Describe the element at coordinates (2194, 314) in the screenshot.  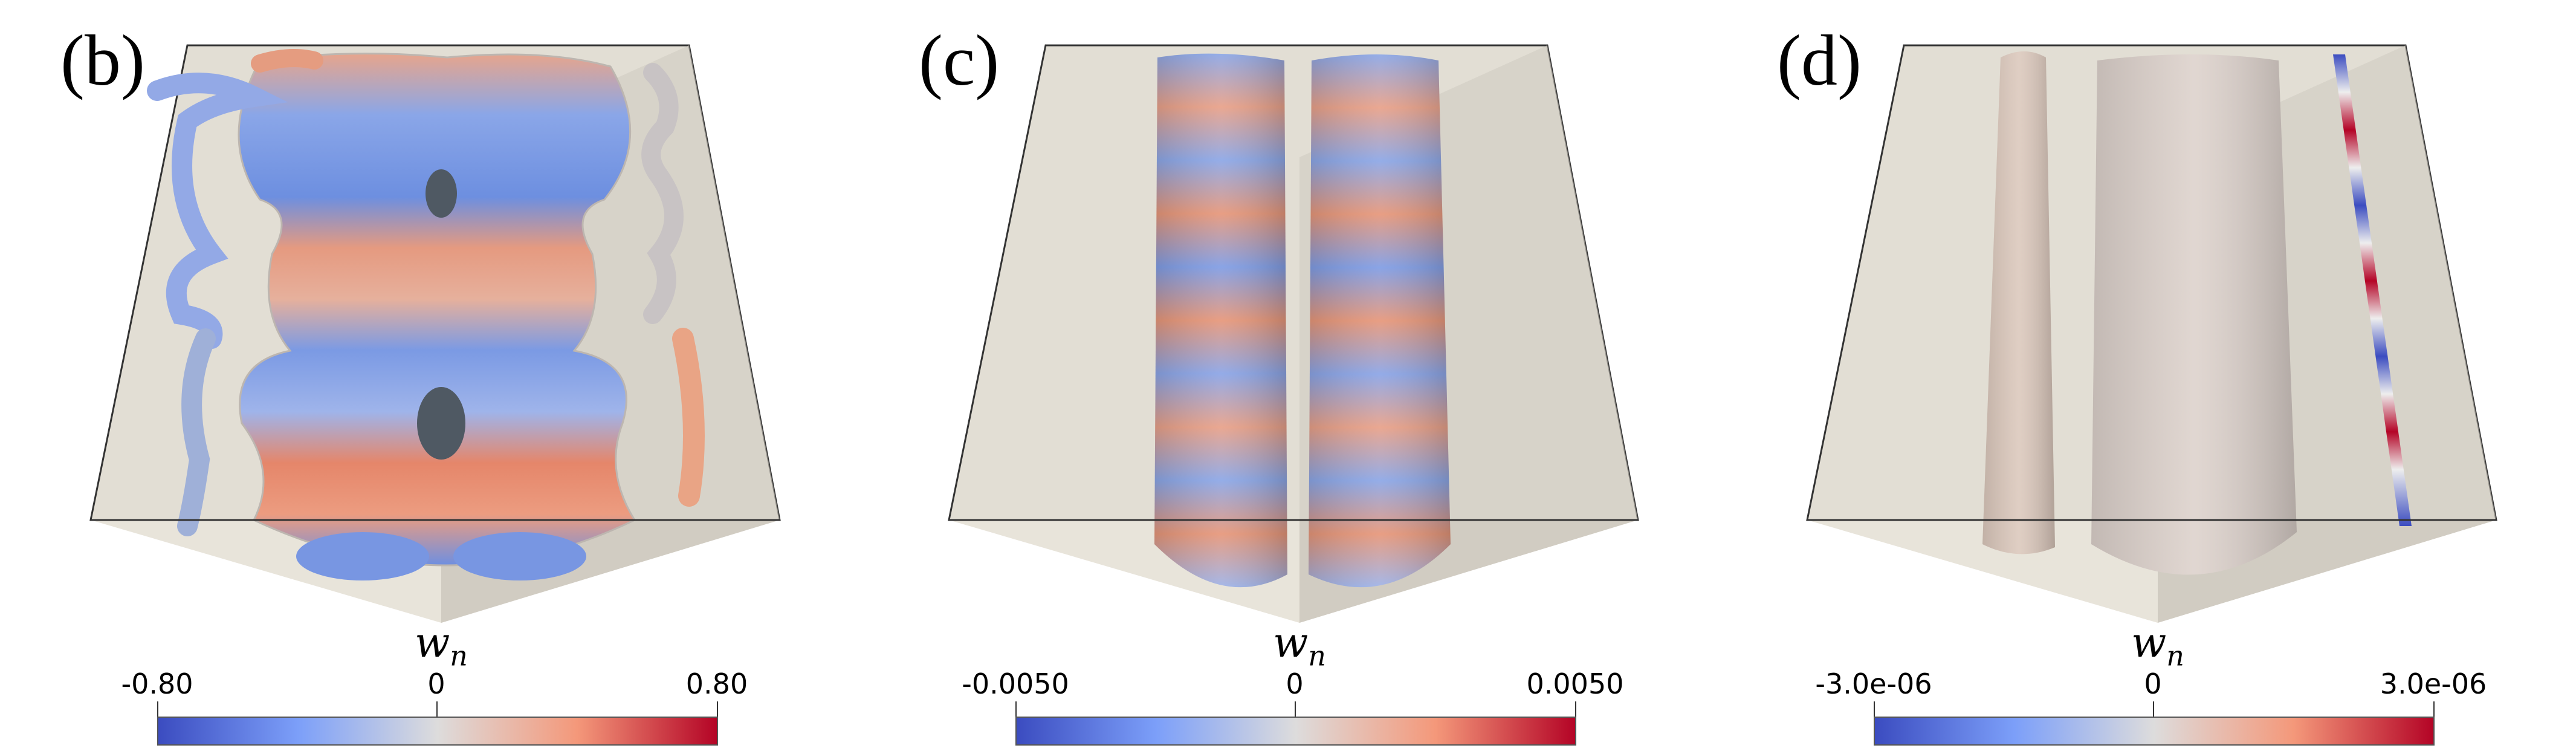
I see `cylinder-wide-shade` at that location.